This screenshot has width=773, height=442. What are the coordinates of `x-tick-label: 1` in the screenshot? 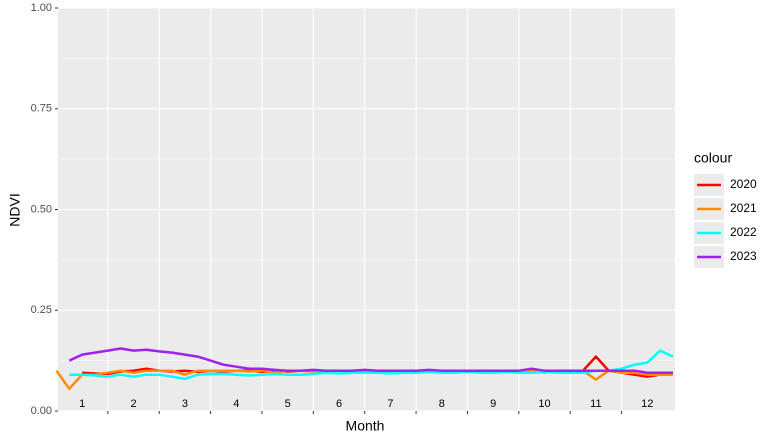 It's located at (82, 404).